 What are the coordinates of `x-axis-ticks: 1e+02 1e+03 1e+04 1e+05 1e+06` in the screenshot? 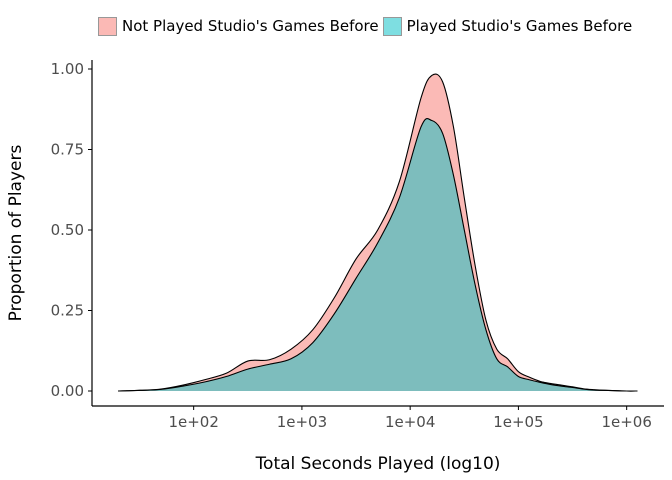 It's located at (410, 418).